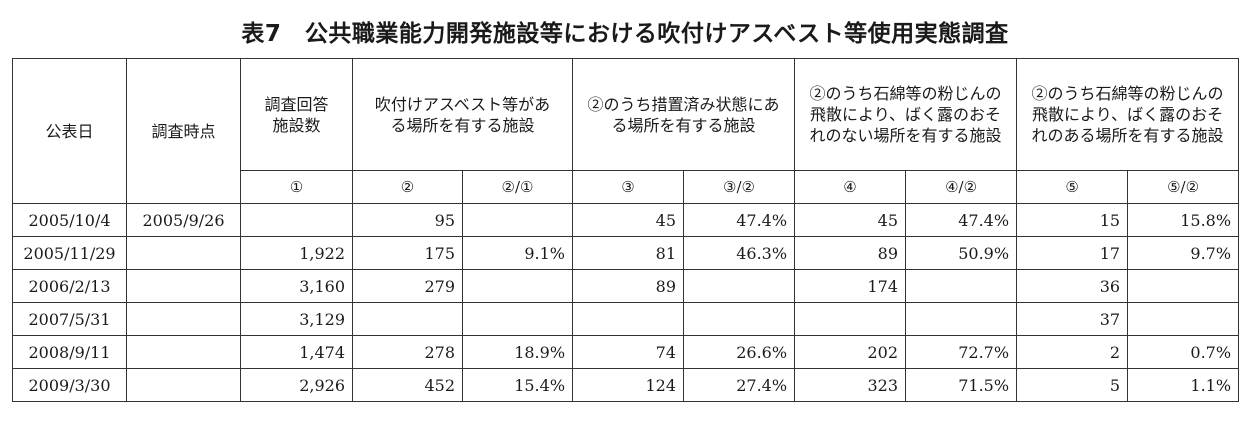 This screenshot has height=433, width=1250. What do you see at coordinates (296, 220) in the screenshot?
I see `cell-respondents` at bounding box center [296, 220].